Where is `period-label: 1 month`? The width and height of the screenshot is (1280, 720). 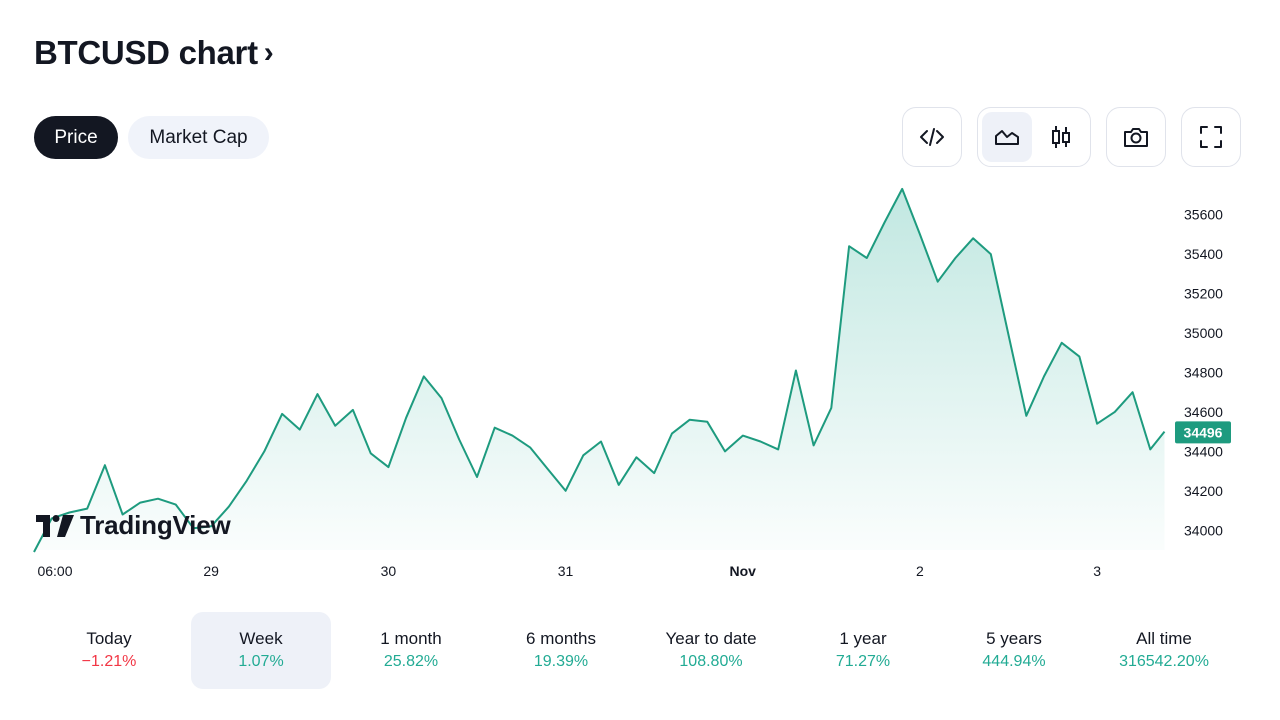
period-label: 1 month is located at coordinates (411, 638).